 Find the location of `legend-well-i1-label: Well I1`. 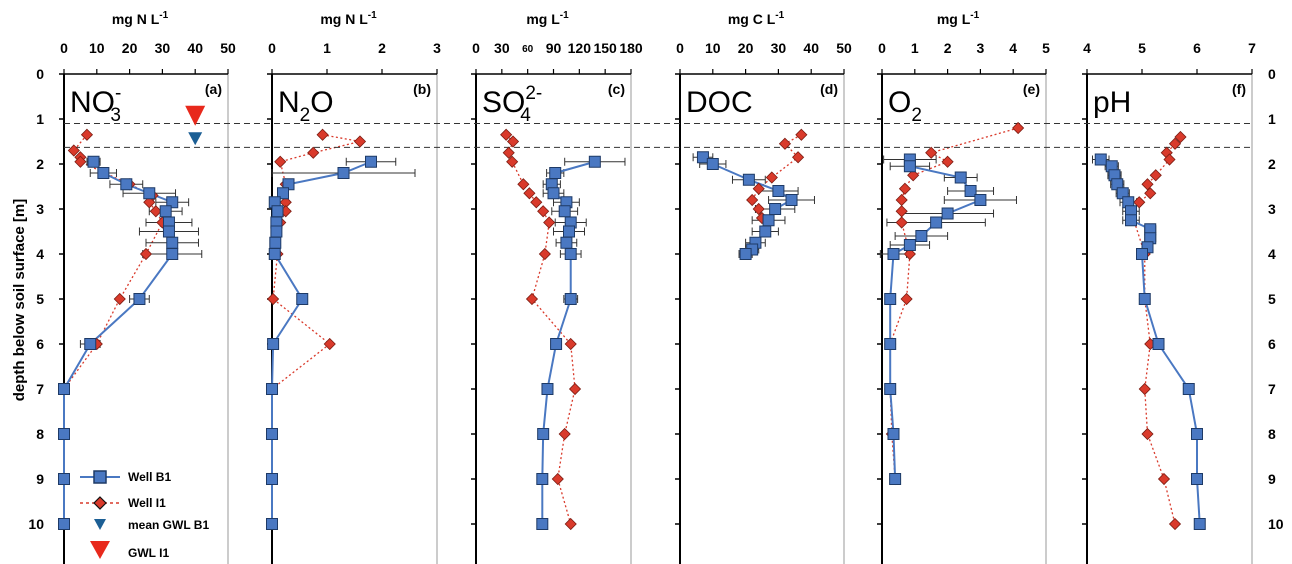

legend-well-i1-label: Well I1 is located at coordinates (147, 503).